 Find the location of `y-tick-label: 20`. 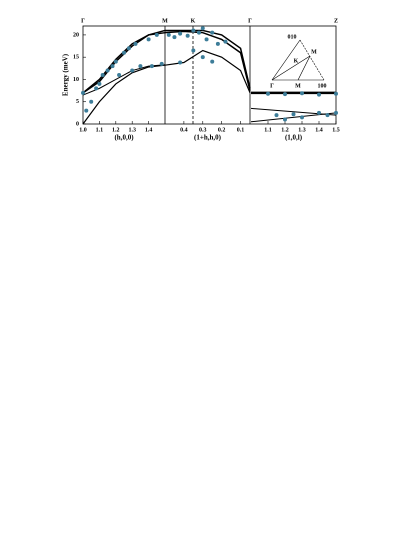

y-tick-label: 20 is located at coordinates (76, 35).